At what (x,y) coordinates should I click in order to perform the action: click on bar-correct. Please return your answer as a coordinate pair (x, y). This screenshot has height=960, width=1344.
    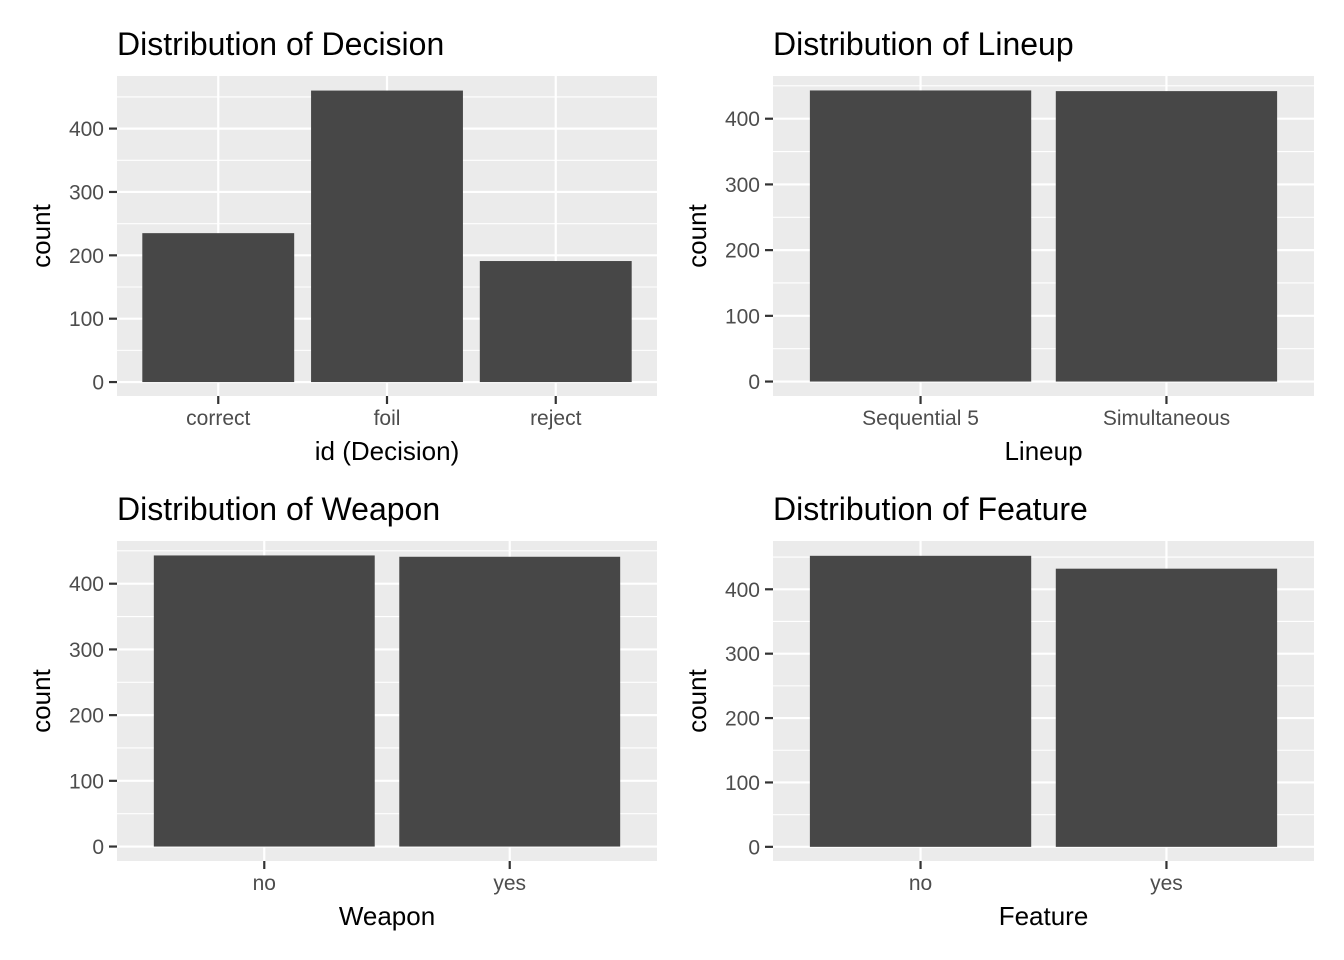
    Looking at the image, I should click on (218, 308).